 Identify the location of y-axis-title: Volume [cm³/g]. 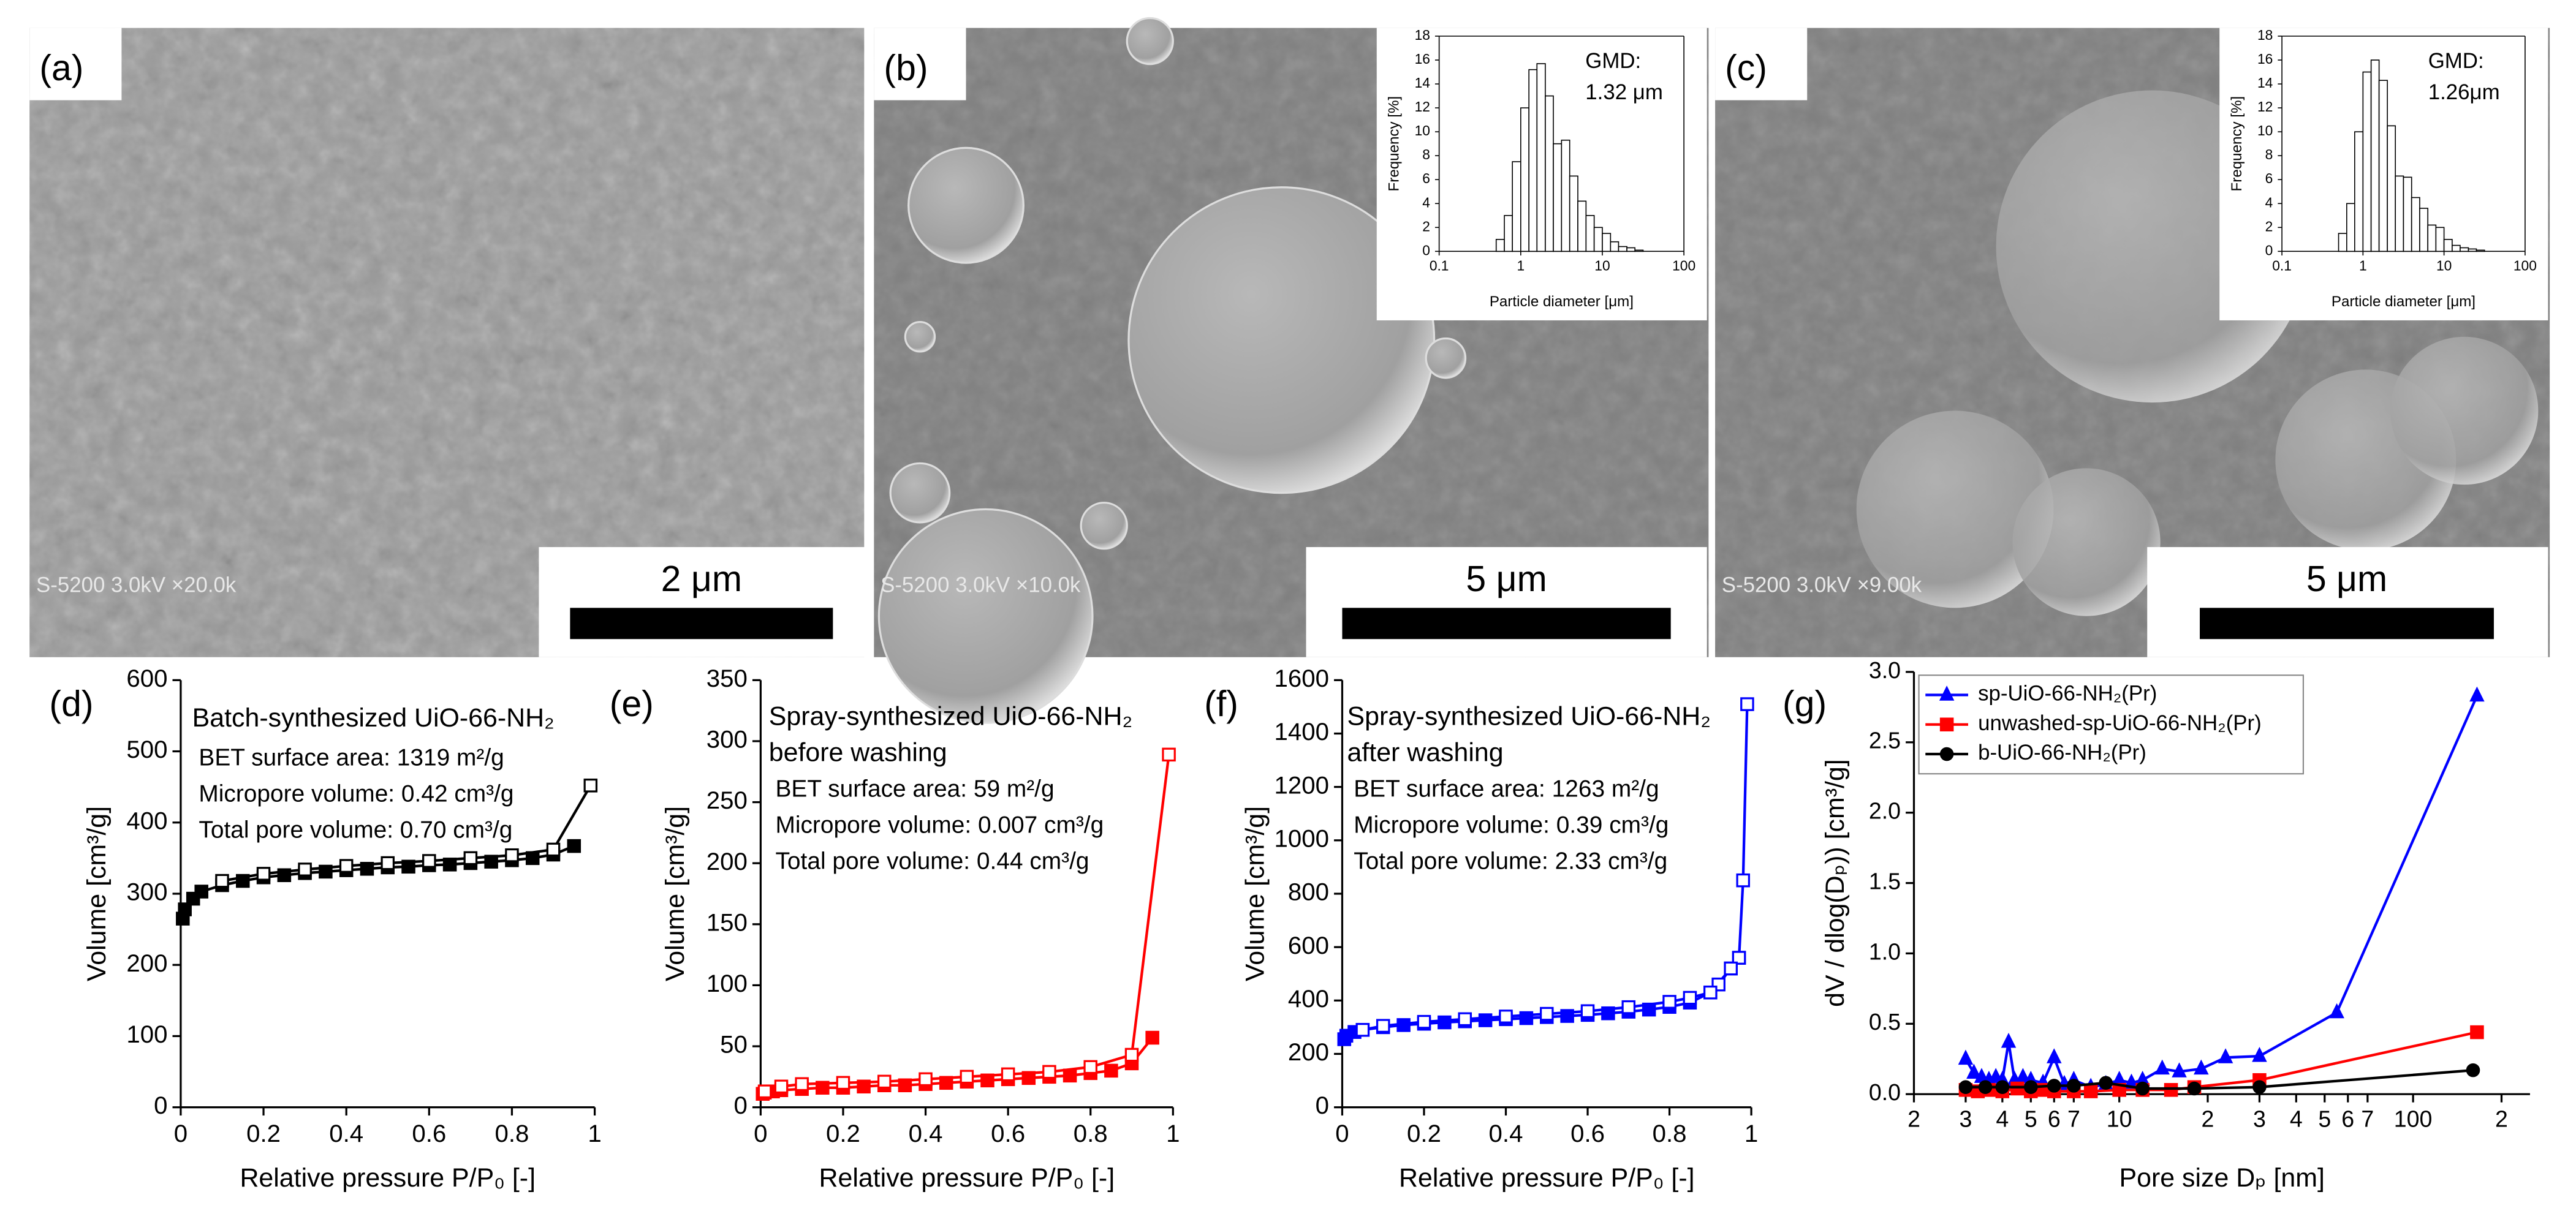
(1255, 893).